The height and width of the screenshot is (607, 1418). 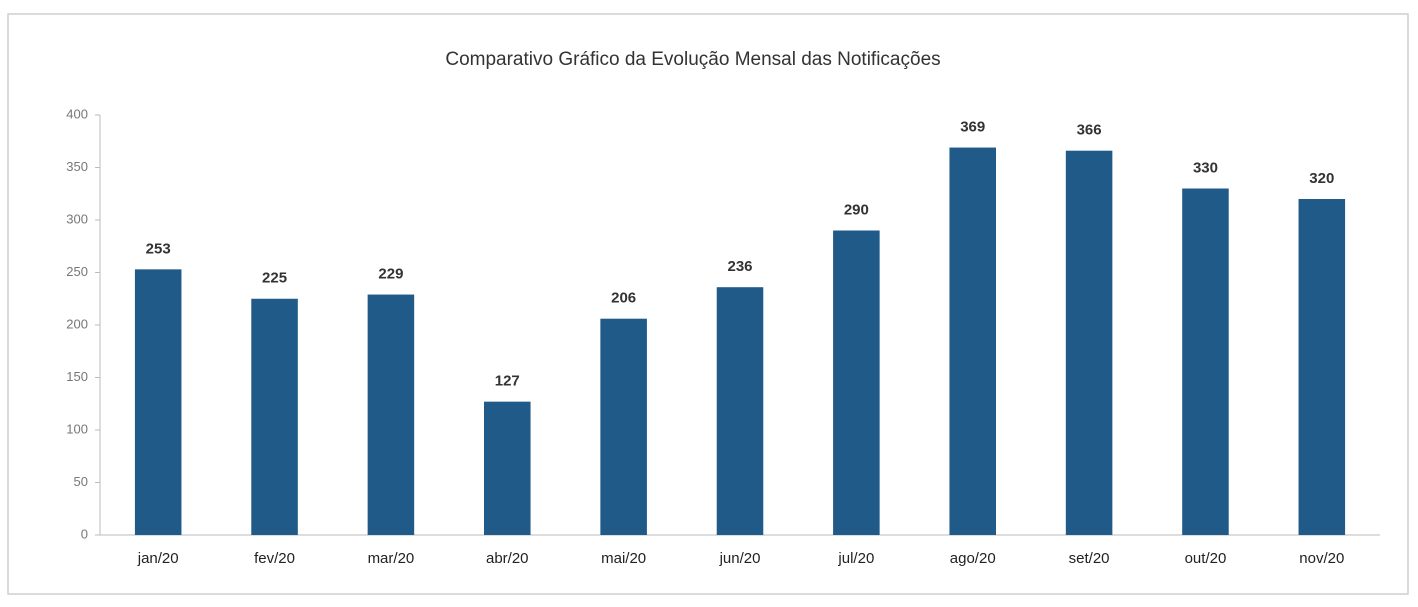 What do you see at coordinates (158, 558) in the screenshot?
I see `x-tick-label: jan/20` at bounding box center [158, 558].